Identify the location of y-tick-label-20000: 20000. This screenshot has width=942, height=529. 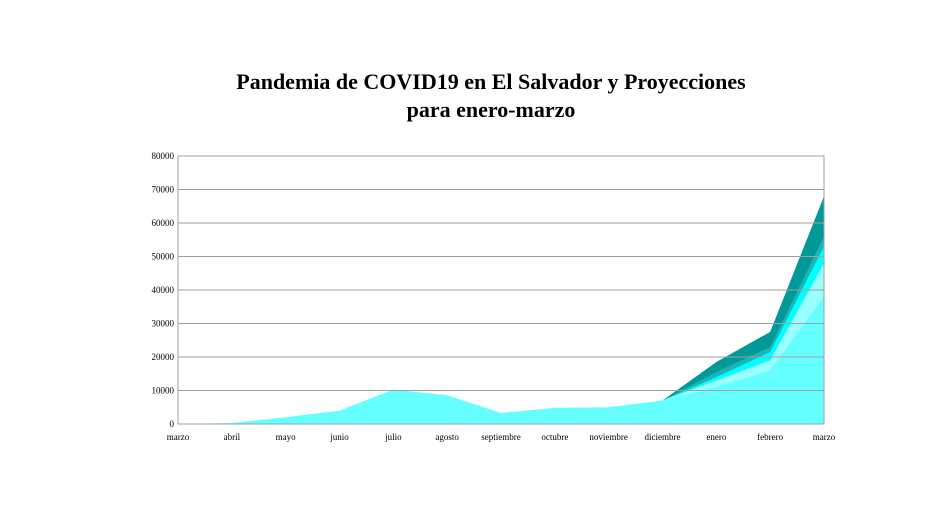
(163, 357).